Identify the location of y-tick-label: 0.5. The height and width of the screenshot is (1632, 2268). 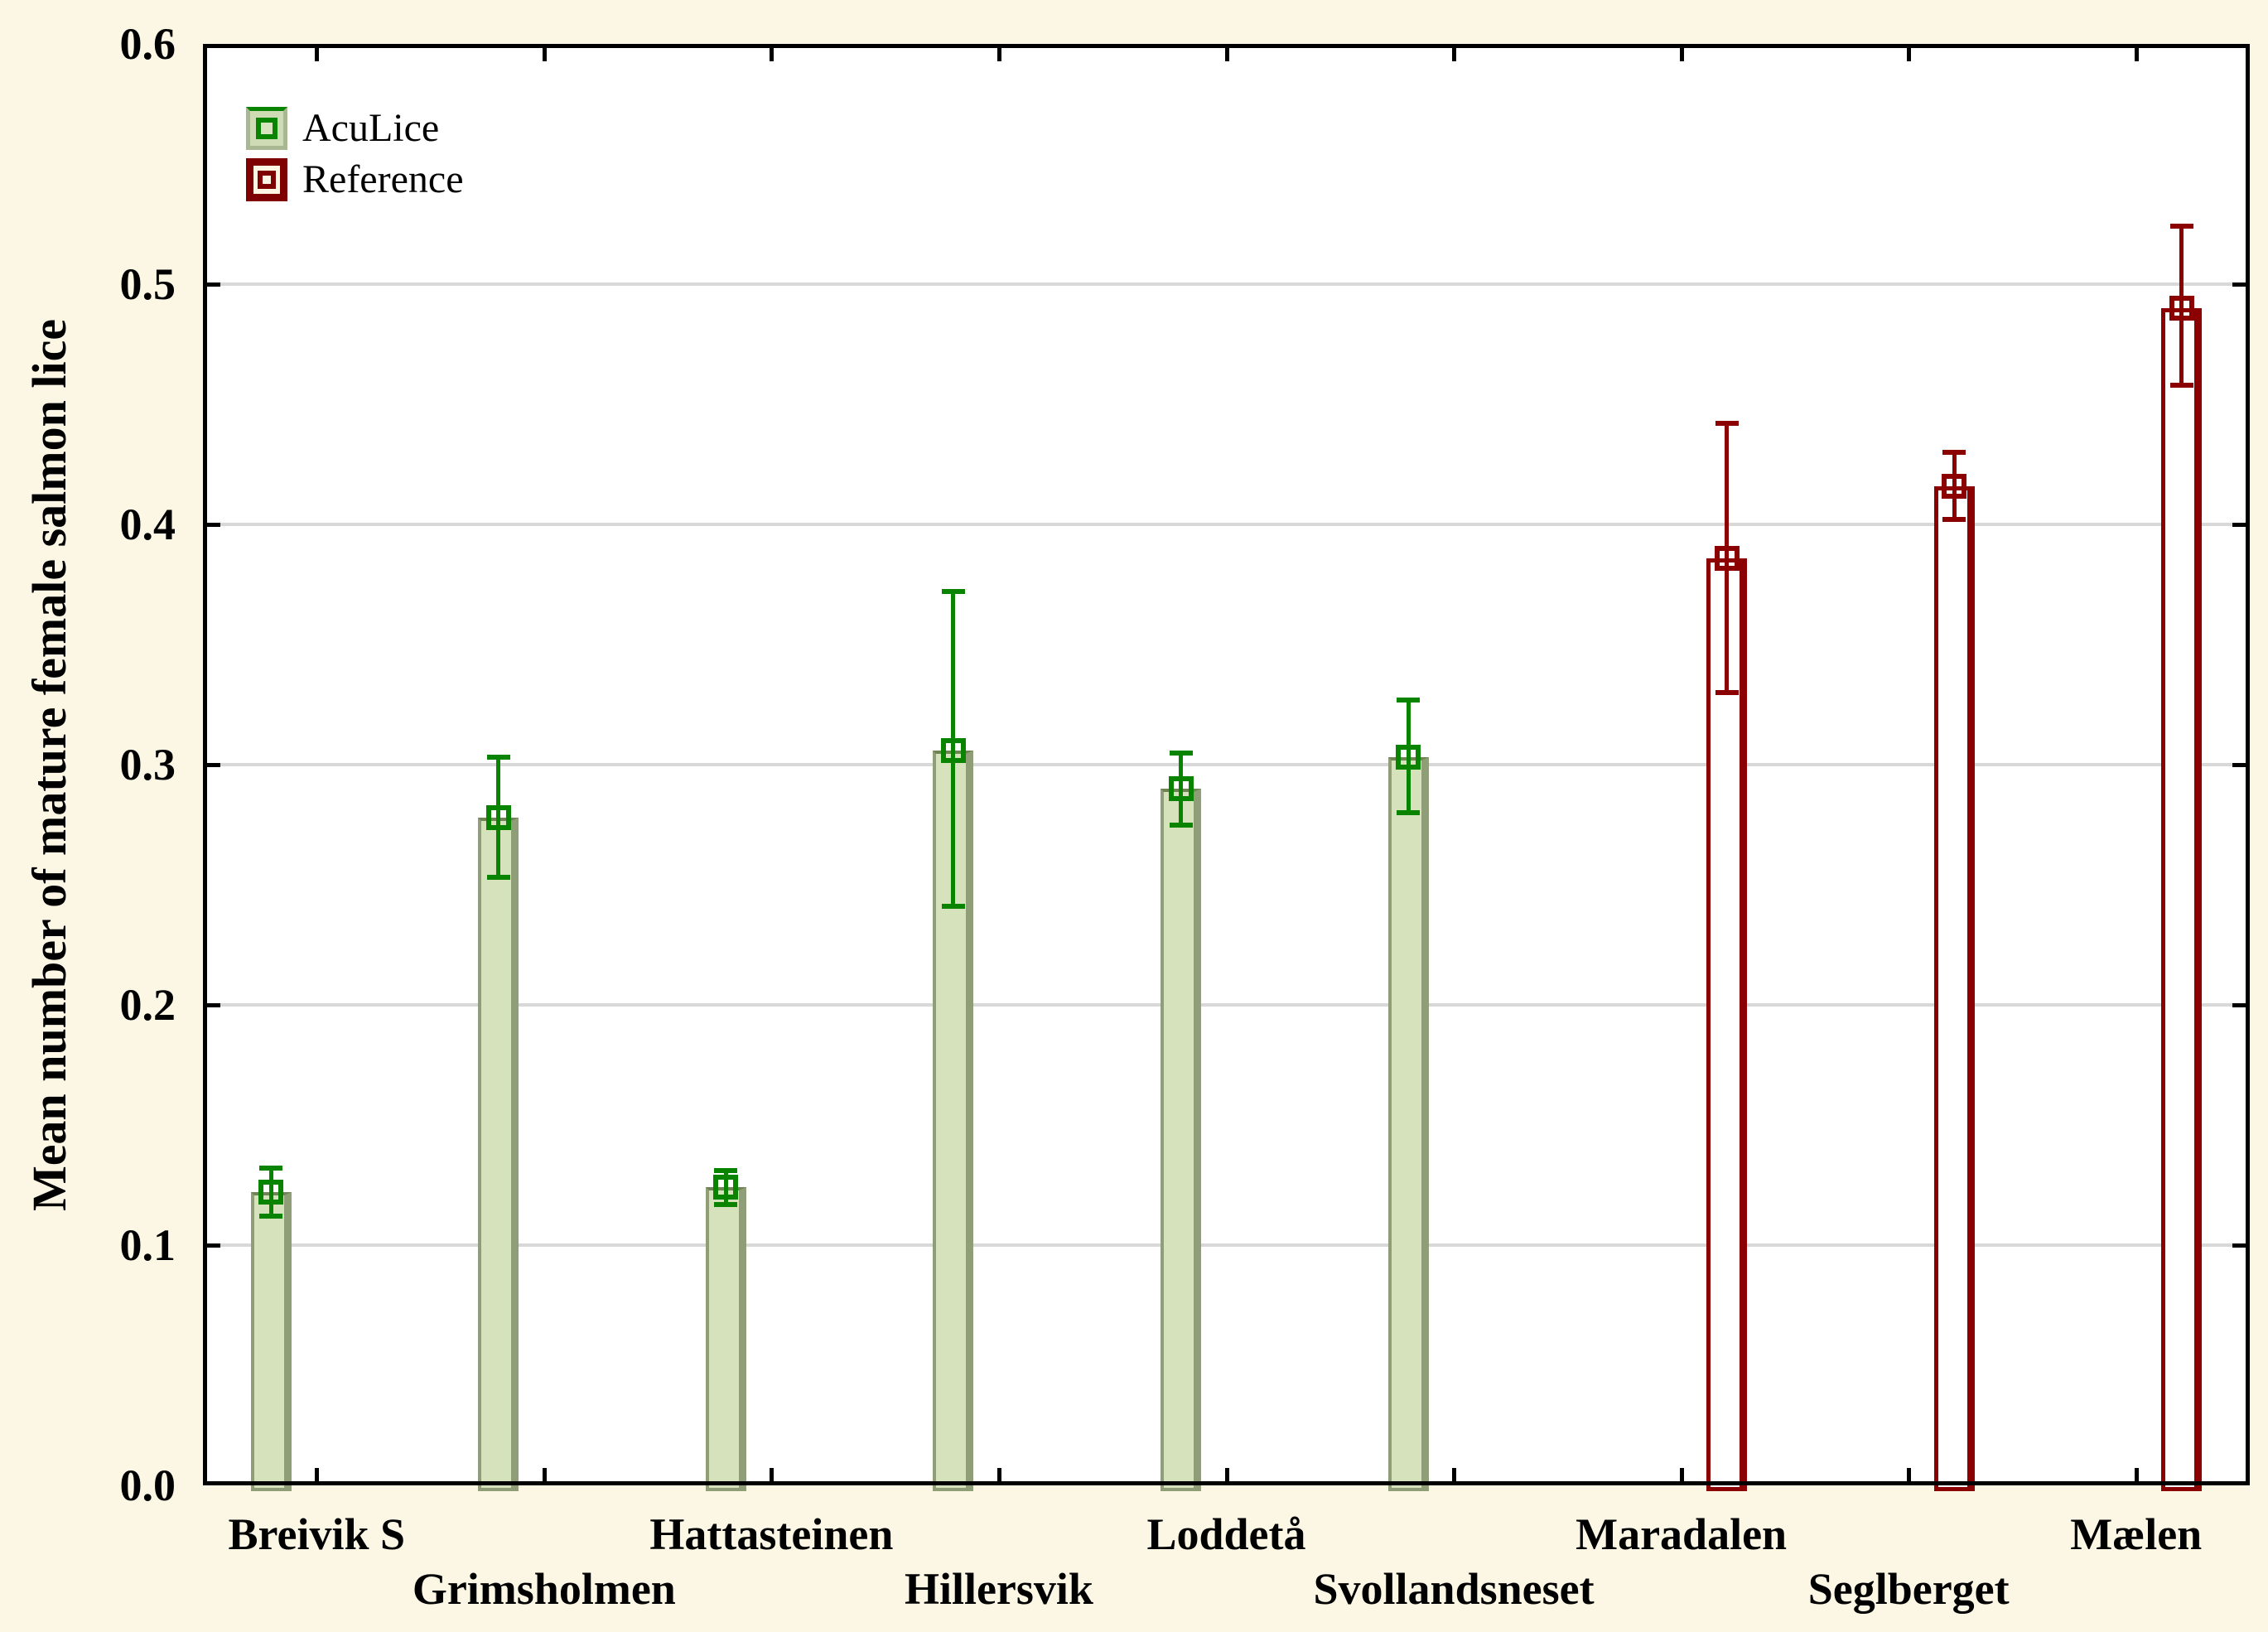
(147, 284).